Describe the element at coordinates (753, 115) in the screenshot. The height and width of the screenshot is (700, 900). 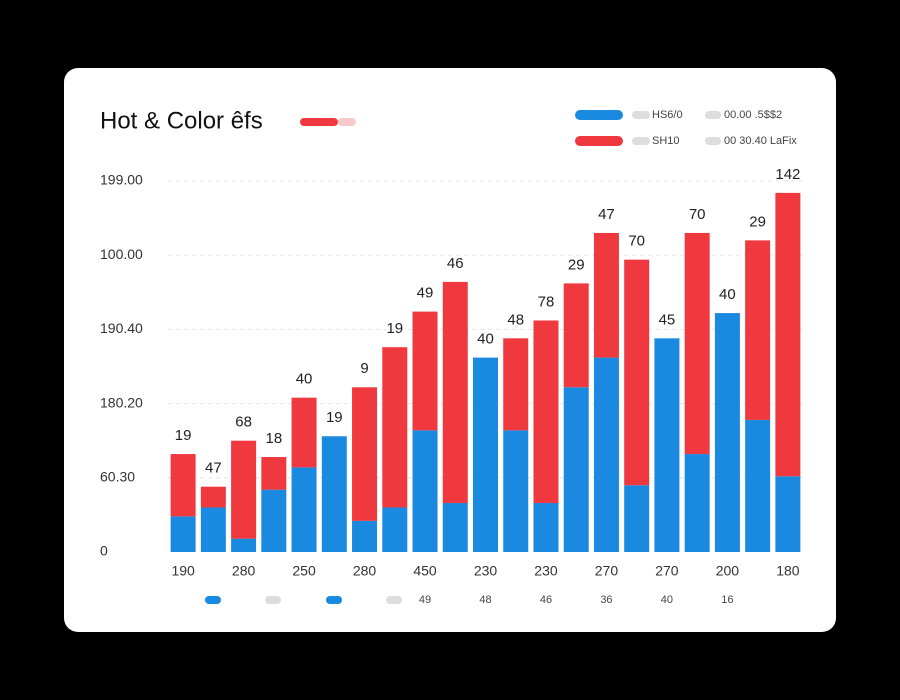
I see `legend-note: 00.00 .5$$2` at that location.